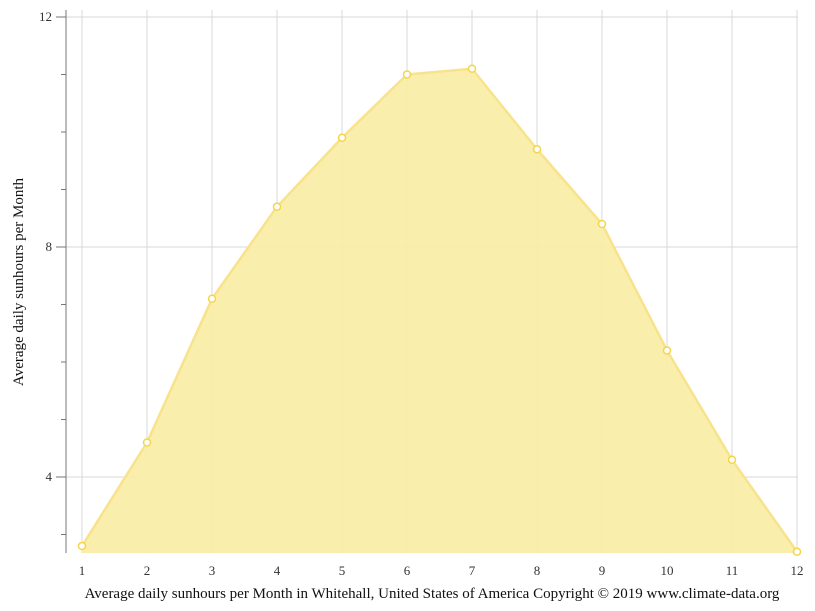 The width and height of the screenshot is (815, 611). Describe the element at coordinates (797, 570) in the screenshot. I see `x-tick-label: 12` at that location.